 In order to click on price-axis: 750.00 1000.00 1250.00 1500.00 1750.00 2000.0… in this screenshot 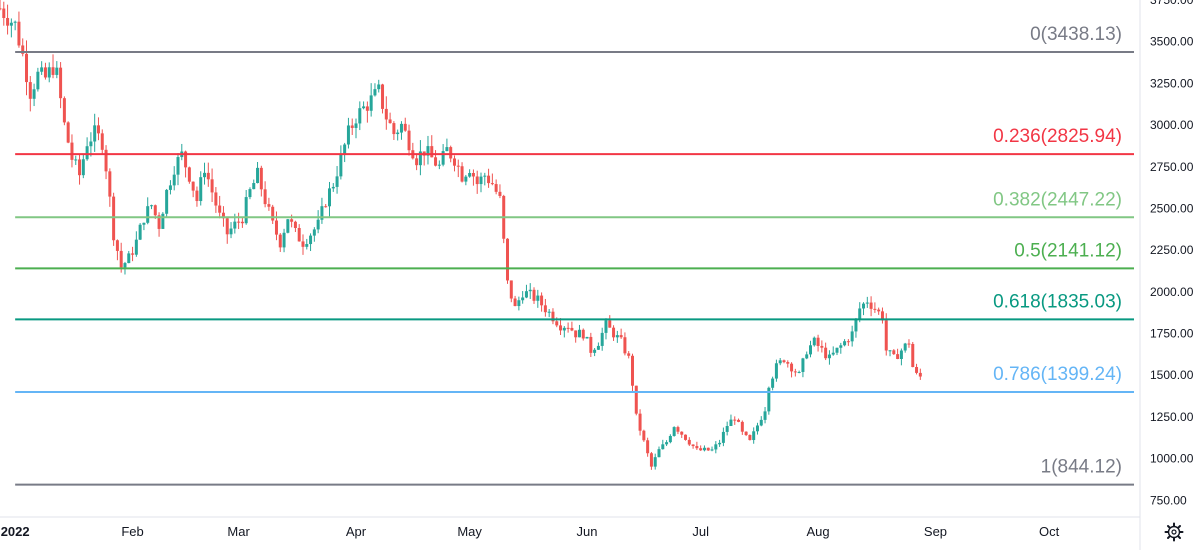, I will do `click(1172, 253)`.